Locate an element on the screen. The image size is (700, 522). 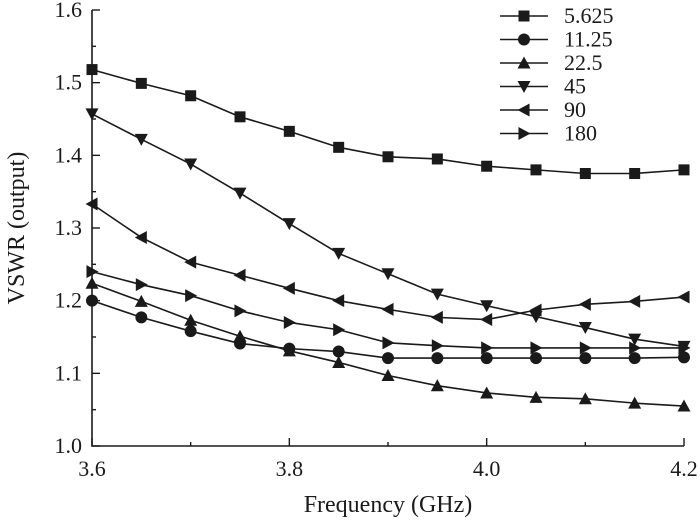
y-tick-label: 1.4 is located at coordinates (69, 154).